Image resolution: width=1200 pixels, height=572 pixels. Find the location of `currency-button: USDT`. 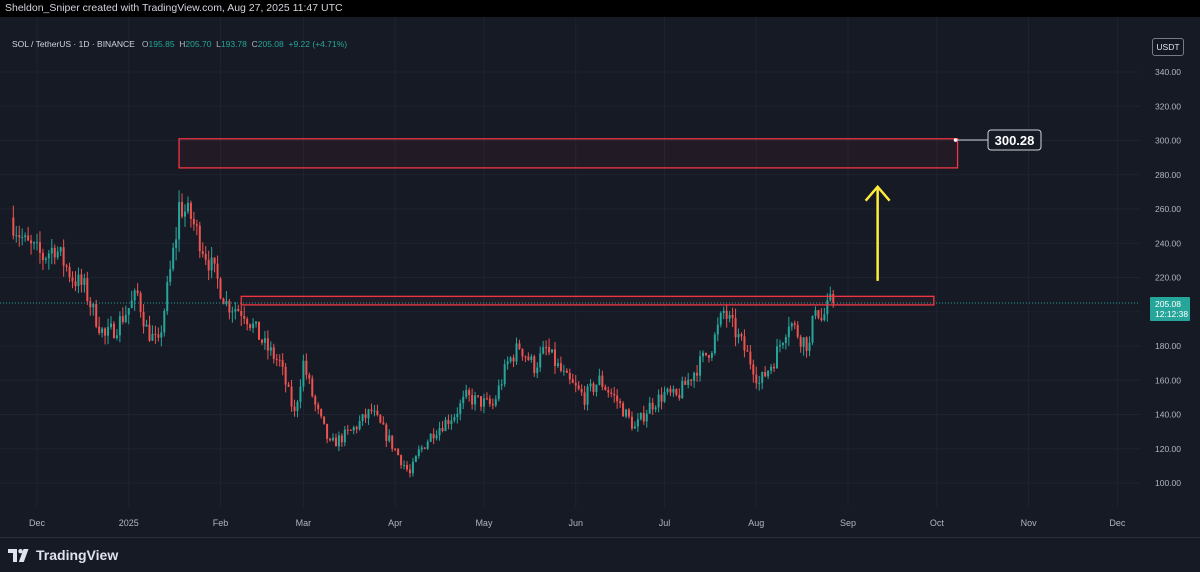

currency-button: USDT is located at coordinates (1168, 47).